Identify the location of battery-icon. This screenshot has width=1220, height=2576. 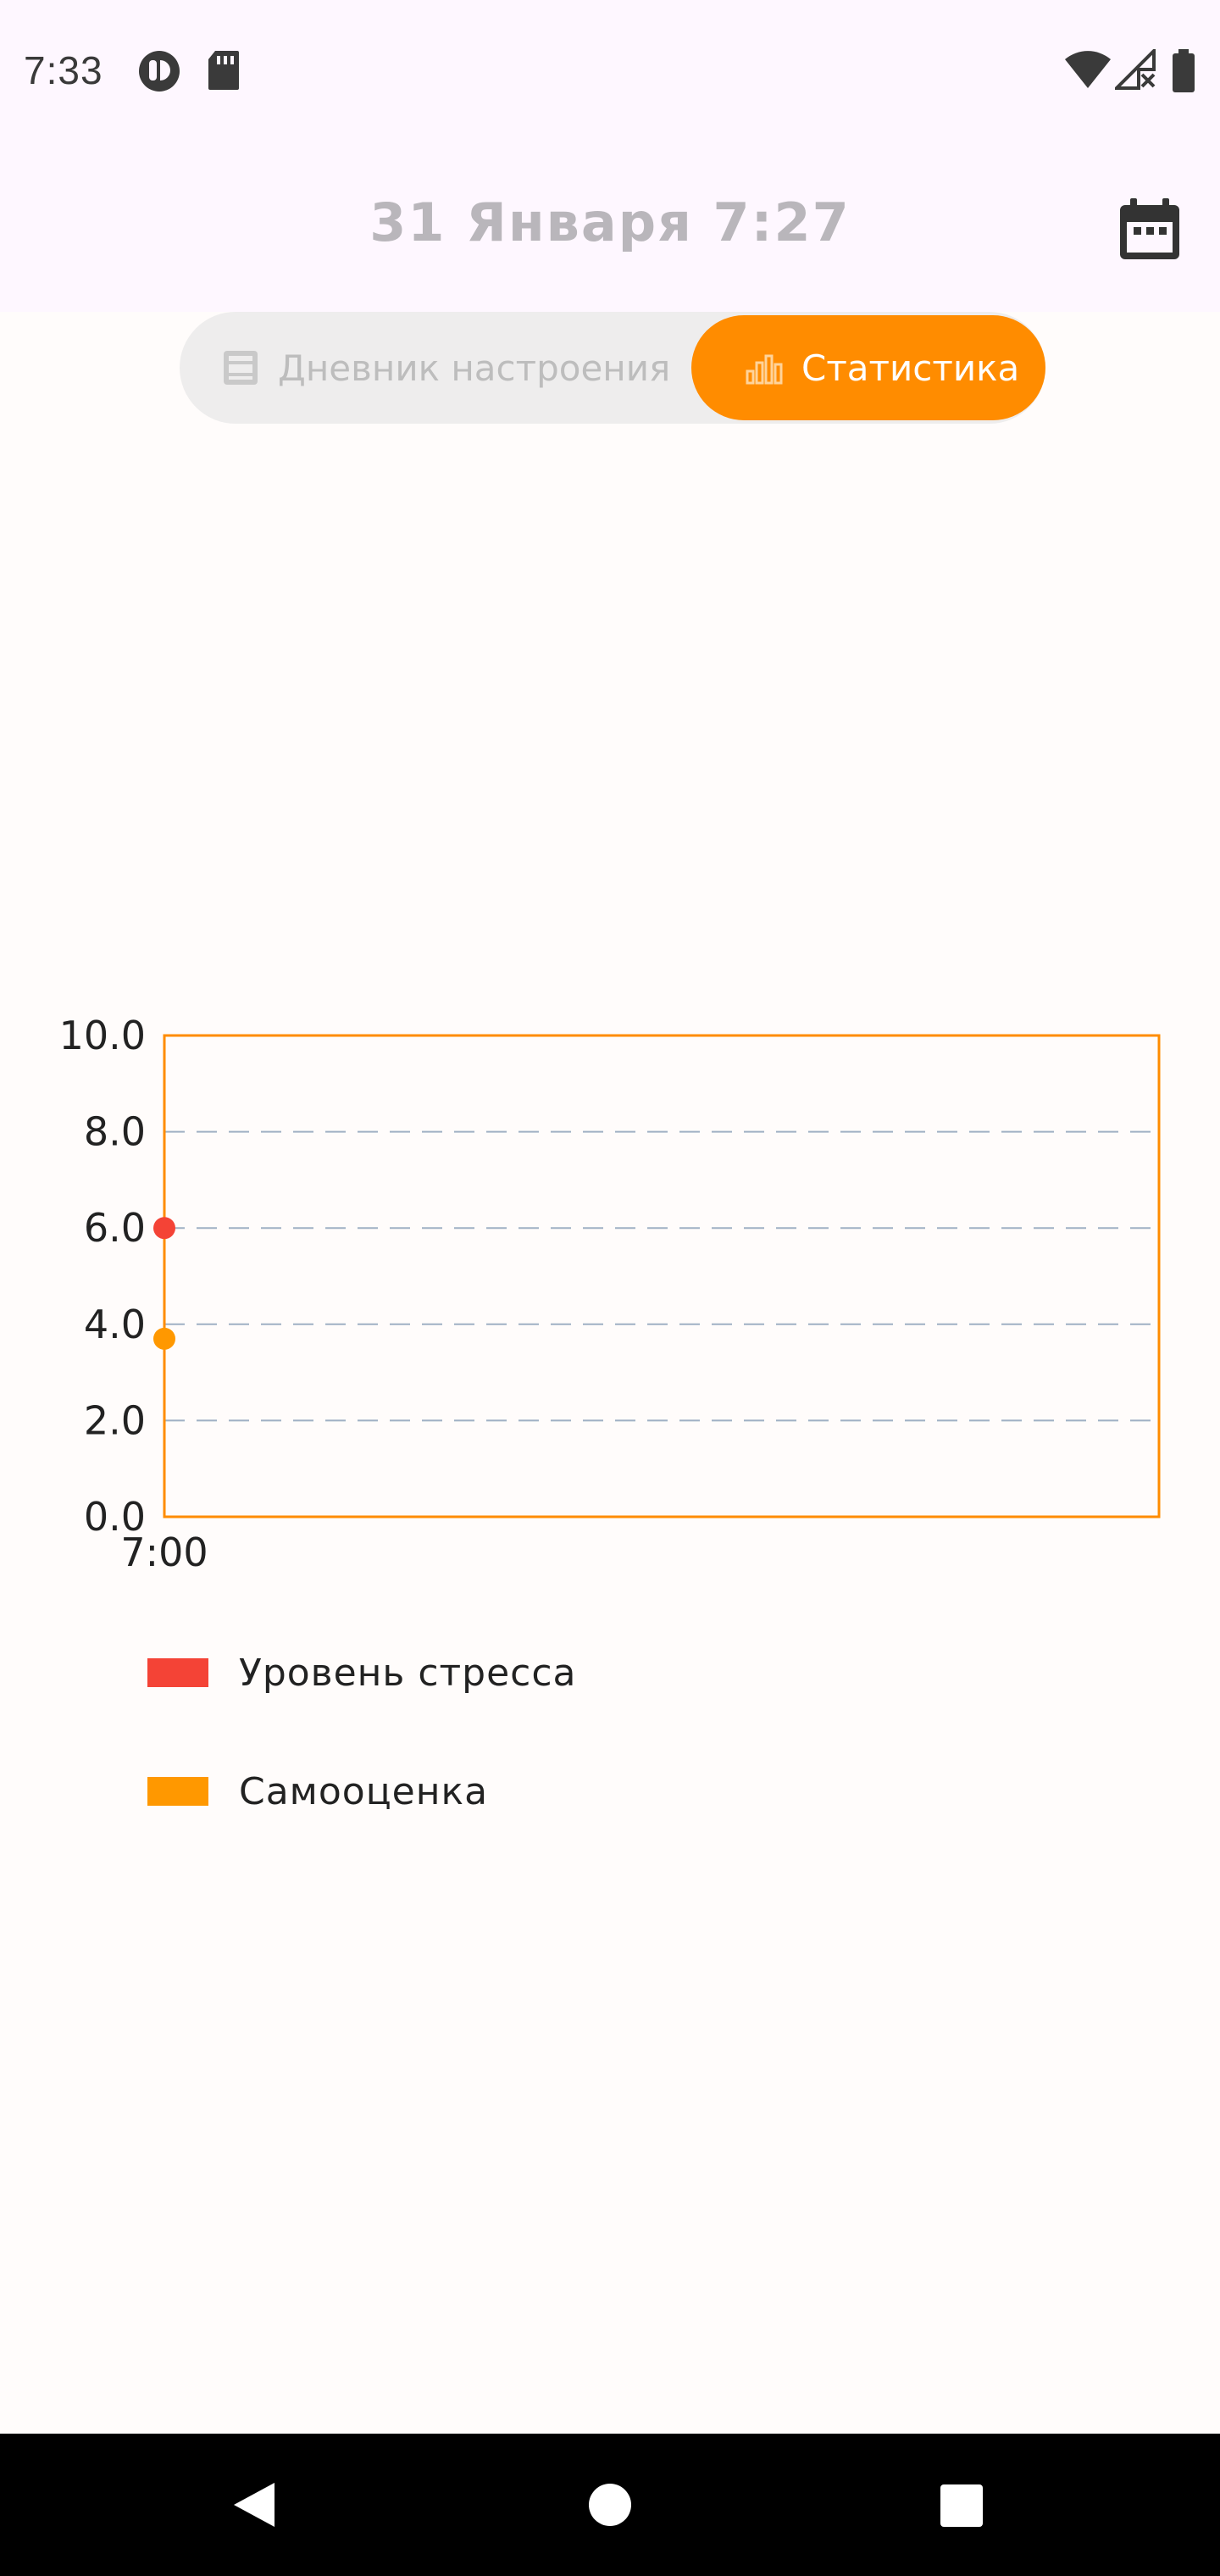
(1184, 70).